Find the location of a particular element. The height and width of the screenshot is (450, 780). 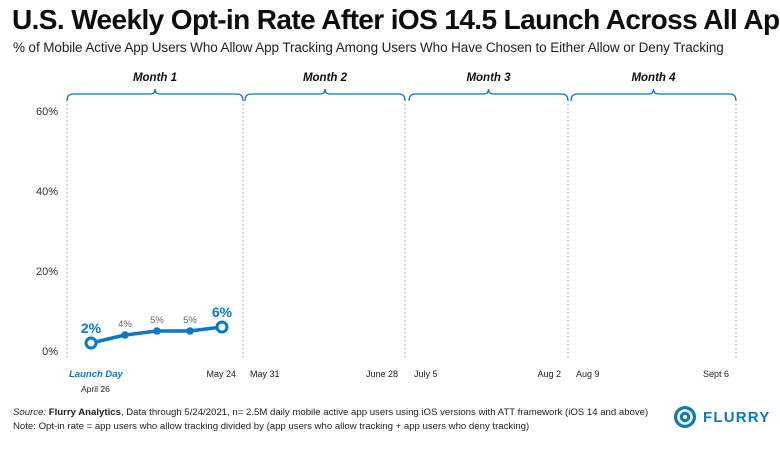

source-label: Source: is located at coordinates (30, 412).